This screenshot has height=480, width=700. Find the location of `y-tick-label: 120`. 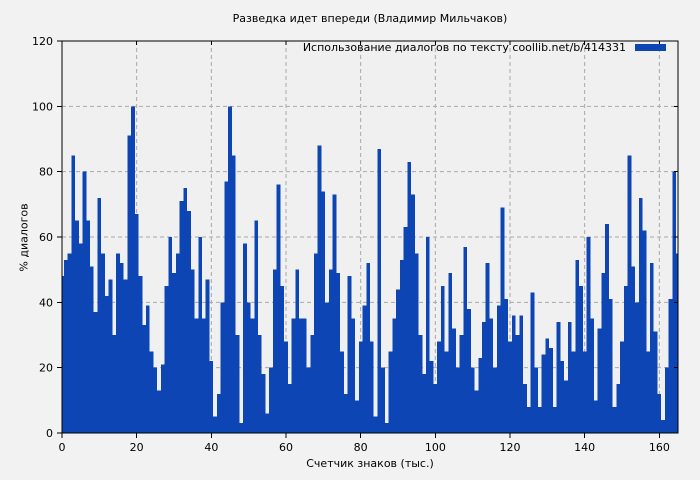

y-tick-label: 120 is located at coordinates (42, 41).